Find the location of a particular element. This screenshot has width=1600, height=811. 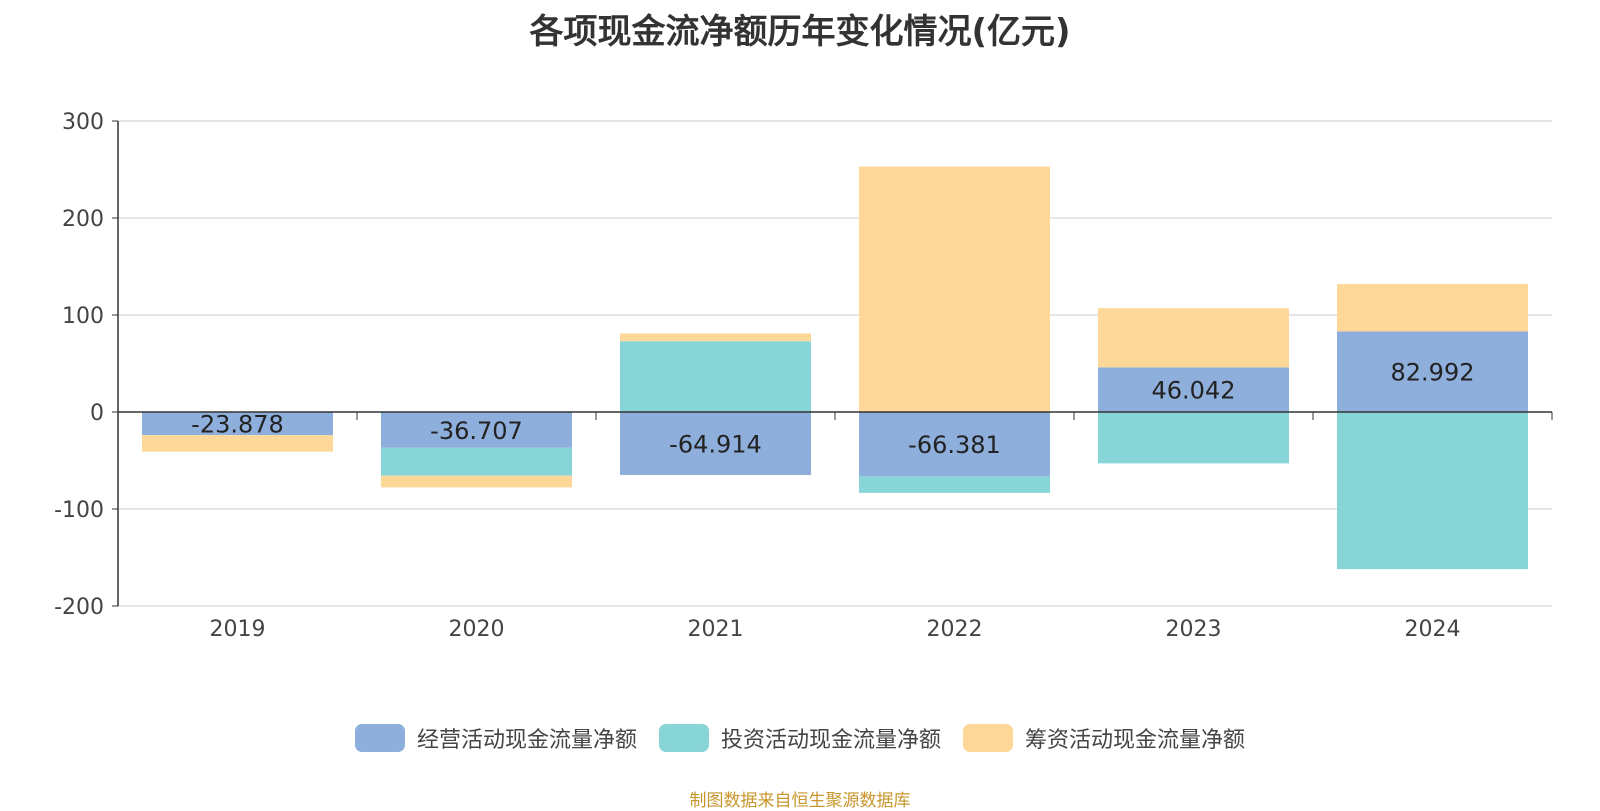

legend: 经营活动现金流量净额 投资活动现金流量净额 筹资活动现金流量净额 is located at coordinates (800, 738).